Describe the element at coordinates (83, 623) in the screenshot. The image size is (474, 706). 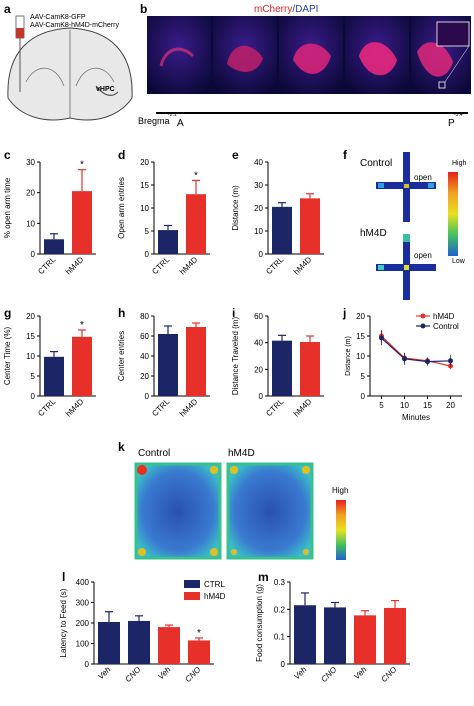
I see `y-tick-label: 200` at that location.